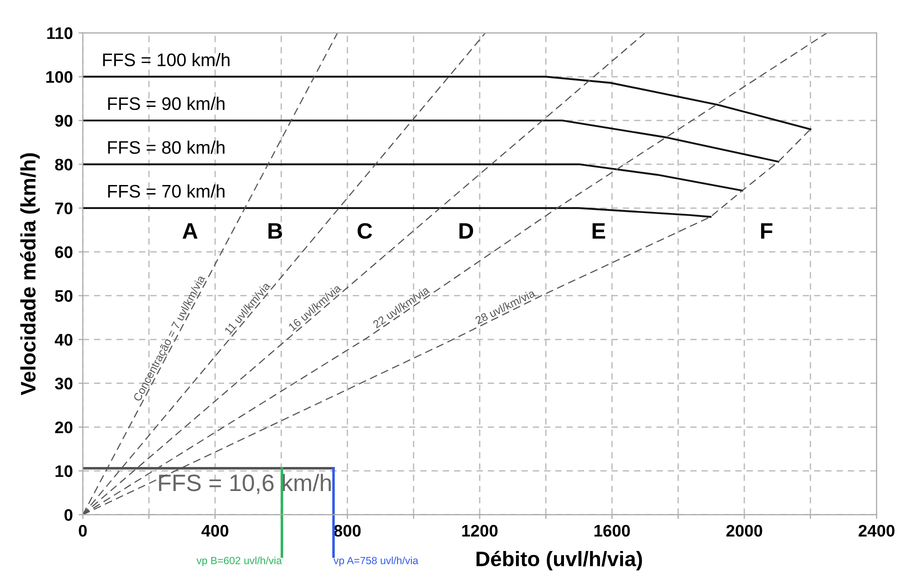 This screenshot has width=900, height=577. I want to click on annotation: B, so click(275, 231).